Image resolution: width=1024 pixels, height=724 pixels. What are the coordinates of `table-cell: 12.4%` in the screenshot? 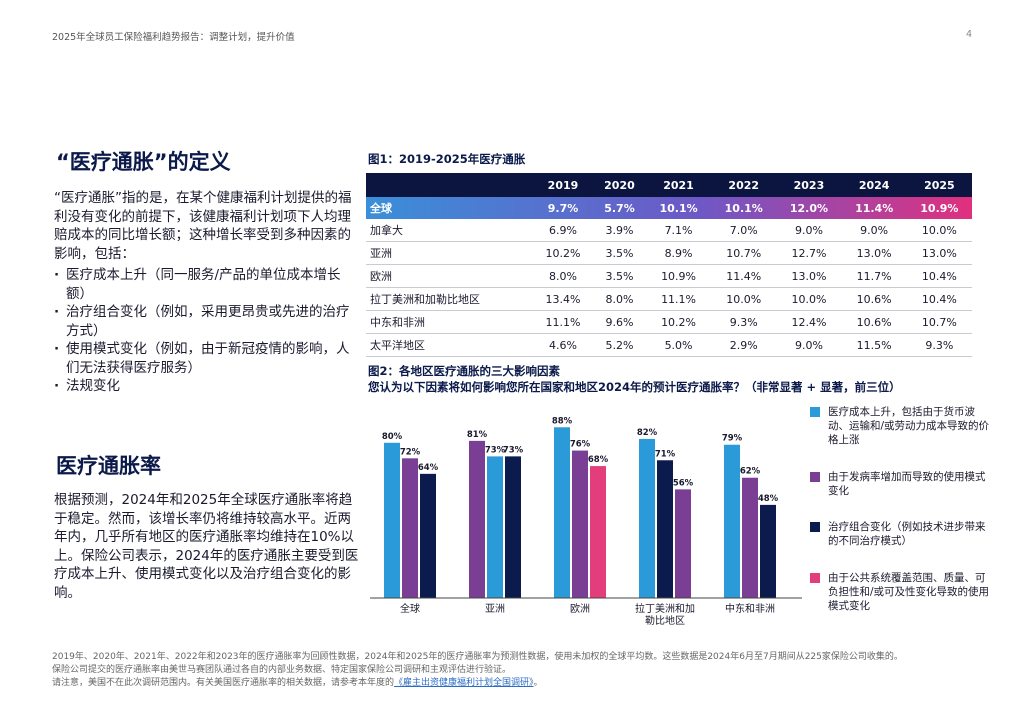 It's located at (809, 322).